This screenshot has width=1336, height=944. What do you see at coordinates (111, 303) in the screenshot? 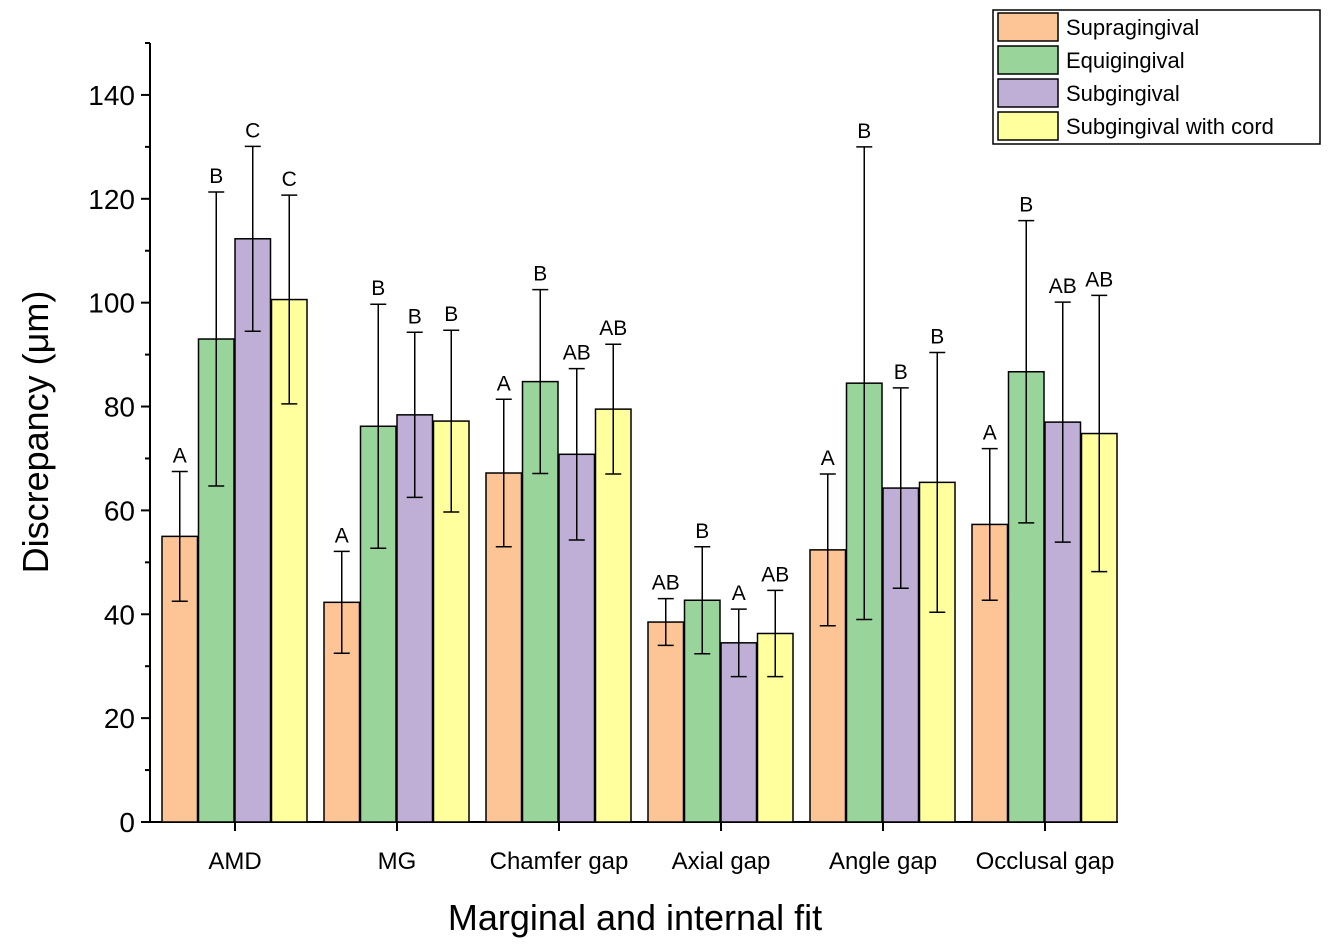
I see `y-tick-label: 100` at bounding box center [111, 303].